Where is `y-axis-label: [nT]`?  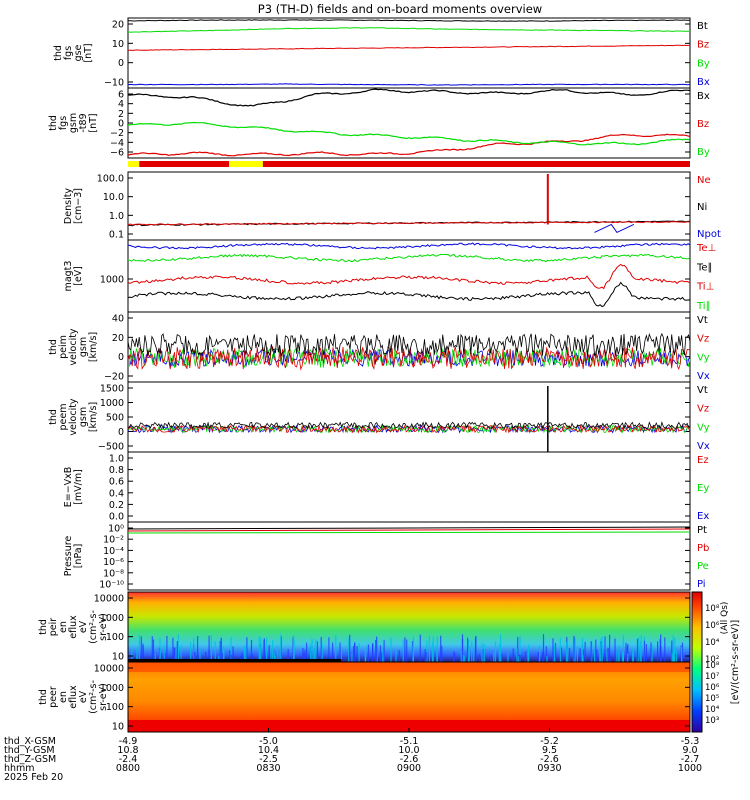
y-axis-label: [nT] is located at coordinates (93, 122).